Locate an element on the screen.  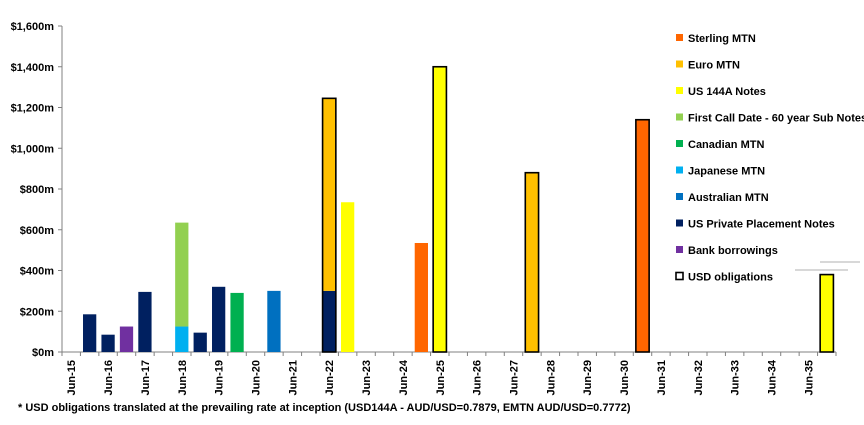
bar-bank-borrowings is located at coordinates (126, 339).